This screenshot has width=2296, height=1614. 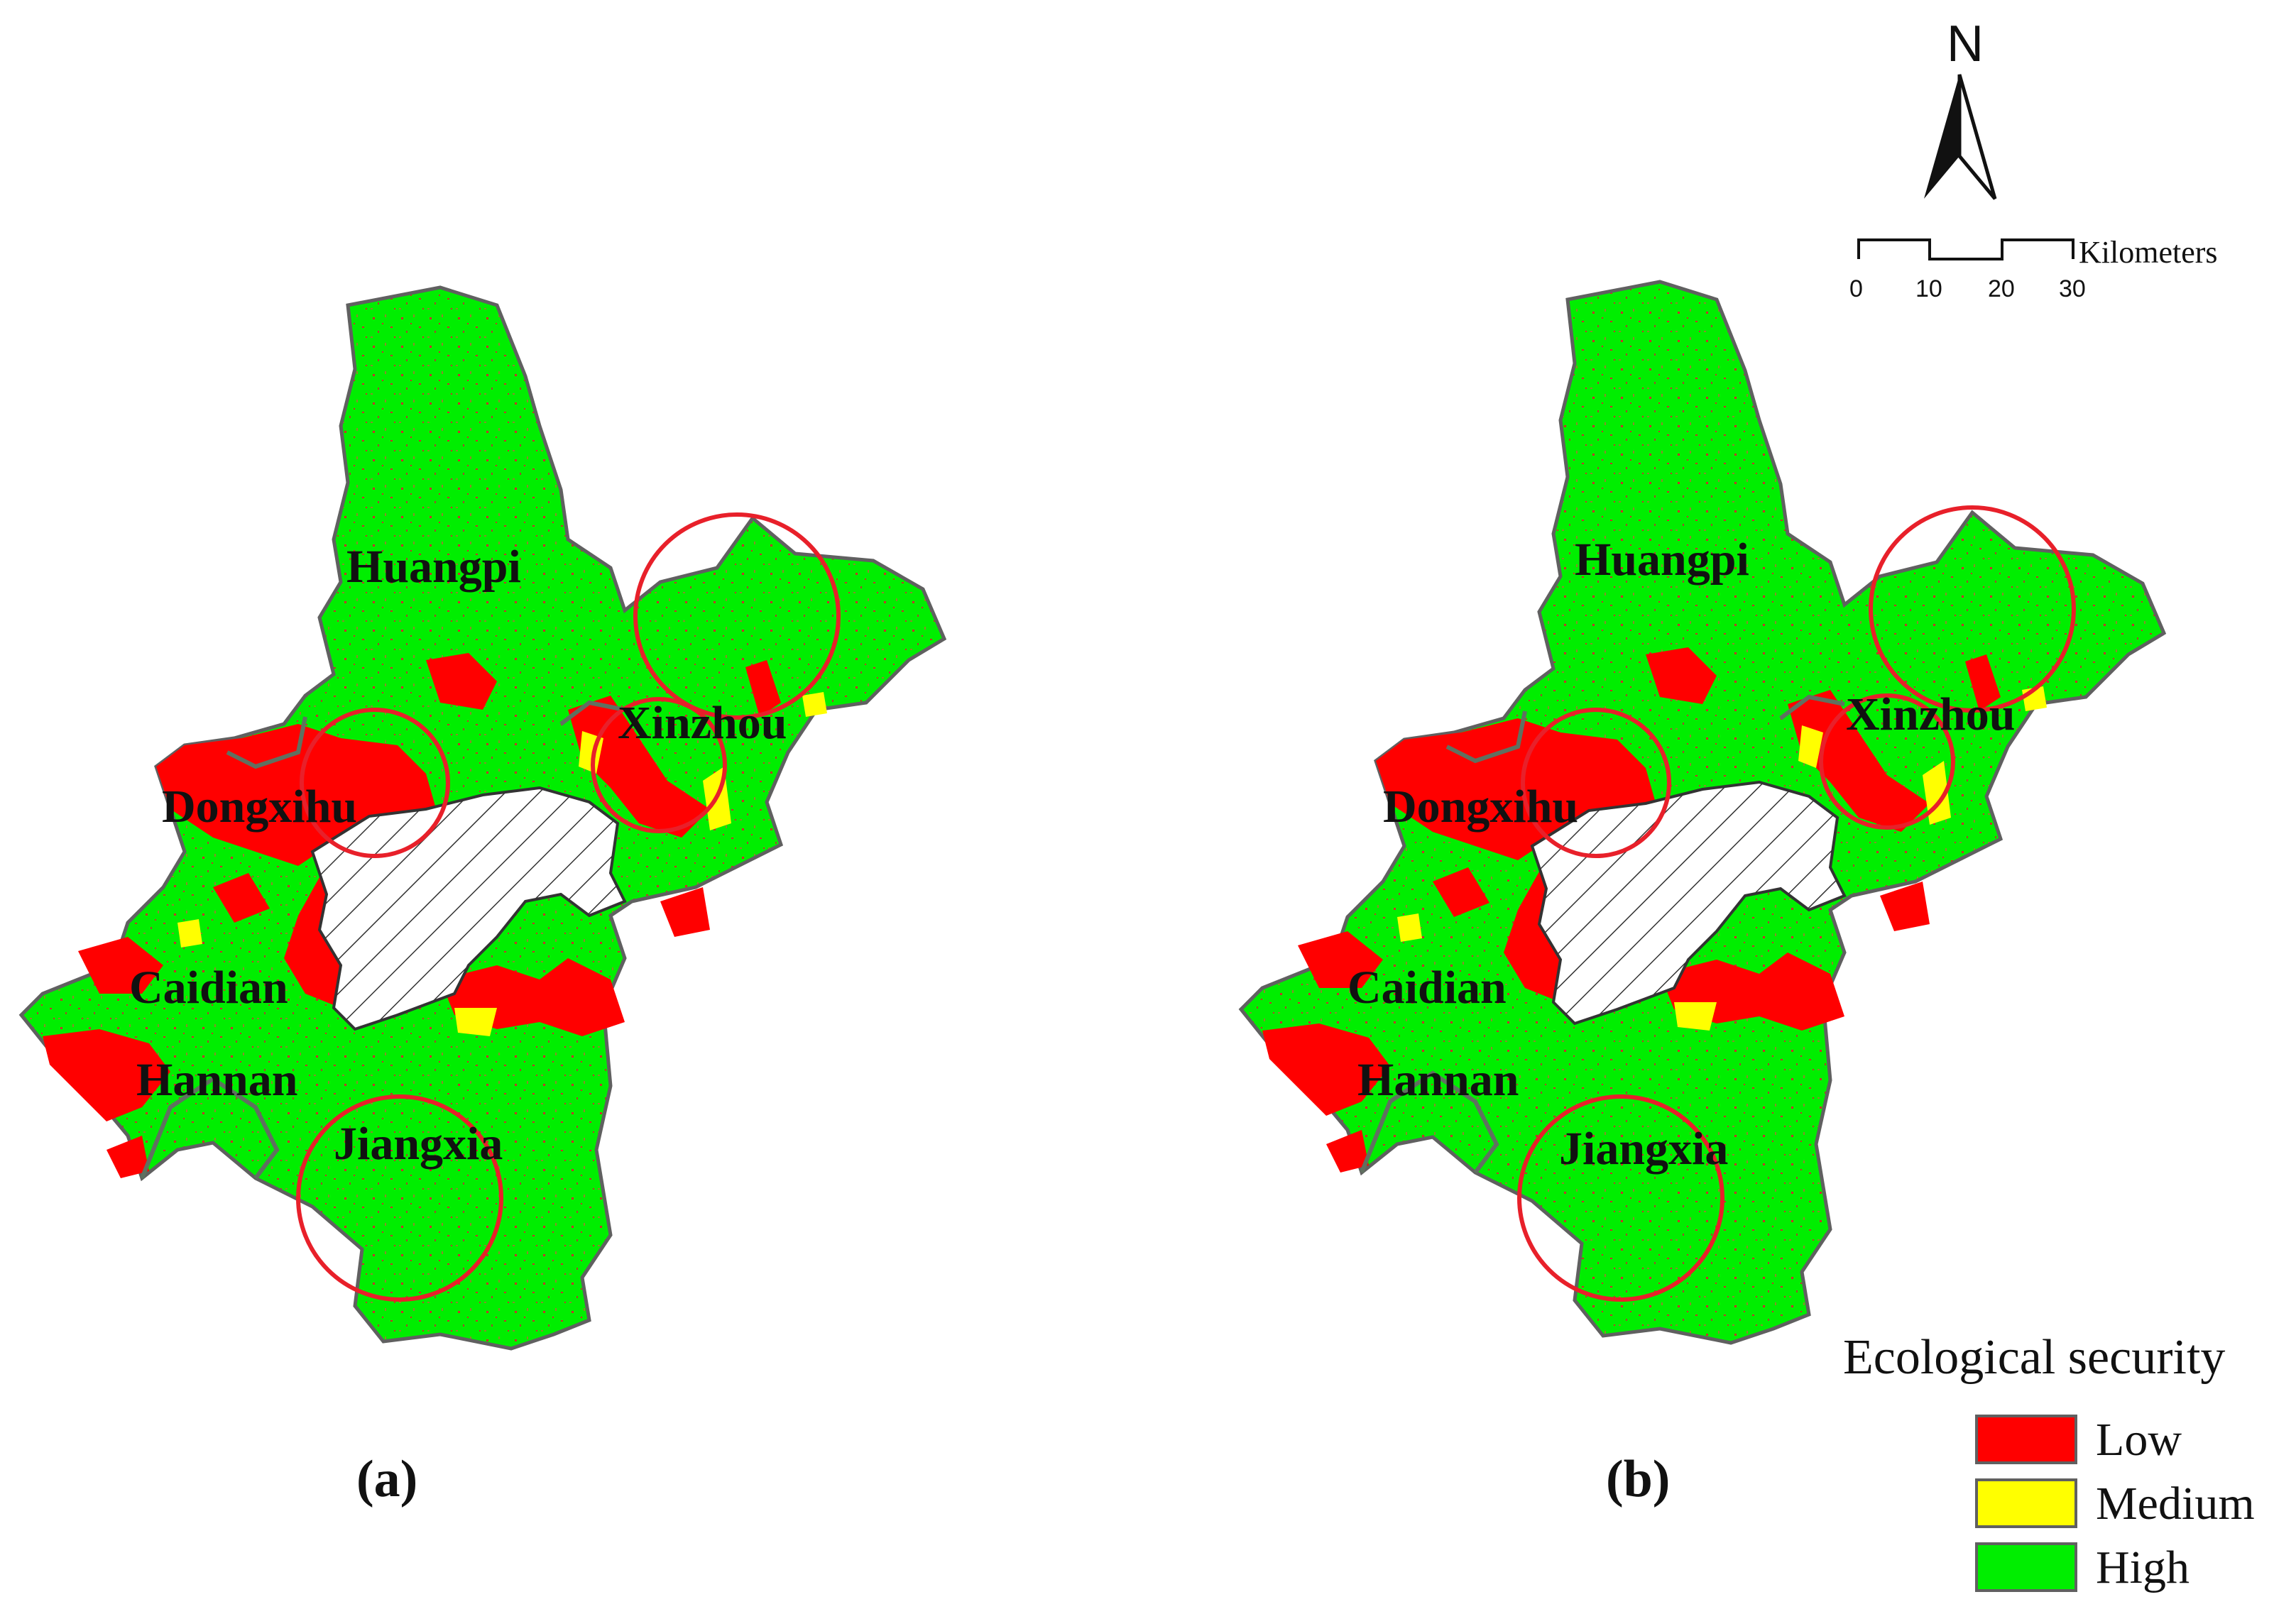 What do you see at coordinates (2148, 253) in the screenshot?
I see `scale-unit-label: Kilometers` at bounding box center [2148, 253].